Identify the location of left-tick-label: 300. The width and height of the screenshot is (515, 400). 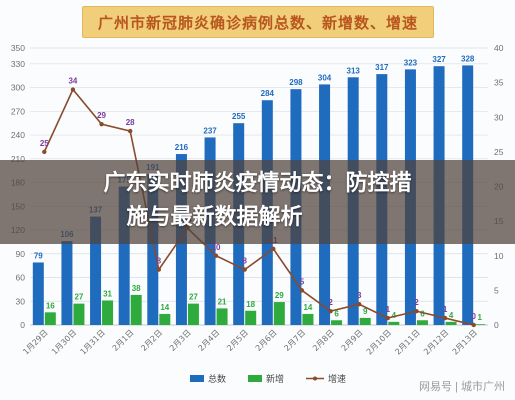
(18, 88).